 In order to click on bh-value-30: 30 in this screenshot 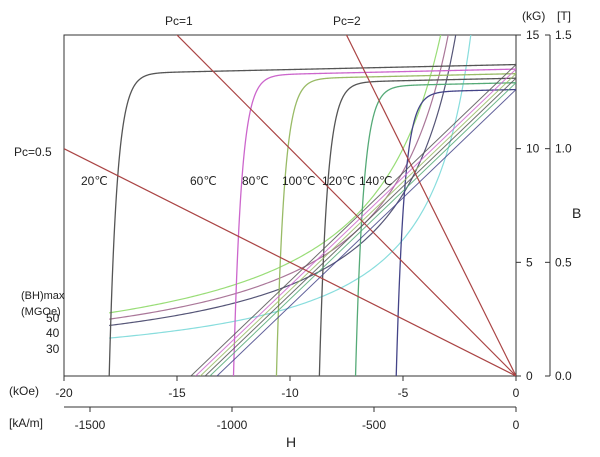, I will do `click(53, 349)`.